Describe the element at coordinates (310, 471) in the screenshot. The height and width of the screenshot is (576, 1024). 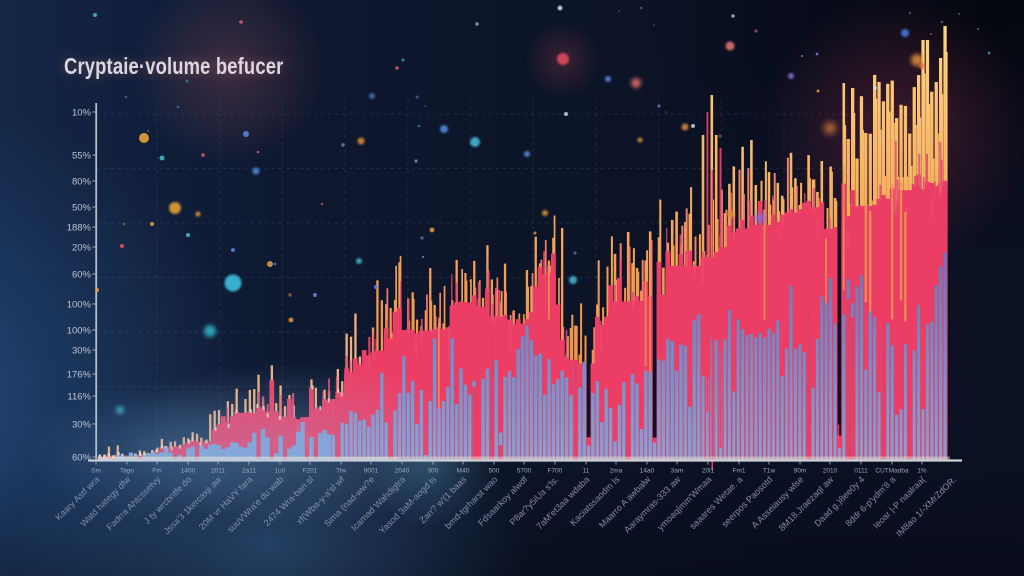
I see `svg-text: F201` at that location.